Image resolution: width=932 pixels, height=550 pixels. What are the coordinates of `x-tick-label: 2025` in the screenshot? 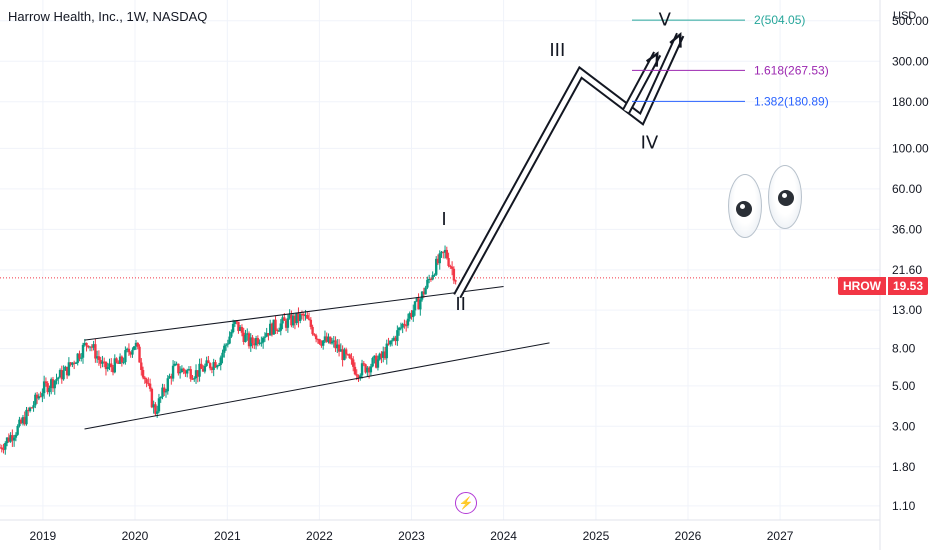 It's located at (596, 536).